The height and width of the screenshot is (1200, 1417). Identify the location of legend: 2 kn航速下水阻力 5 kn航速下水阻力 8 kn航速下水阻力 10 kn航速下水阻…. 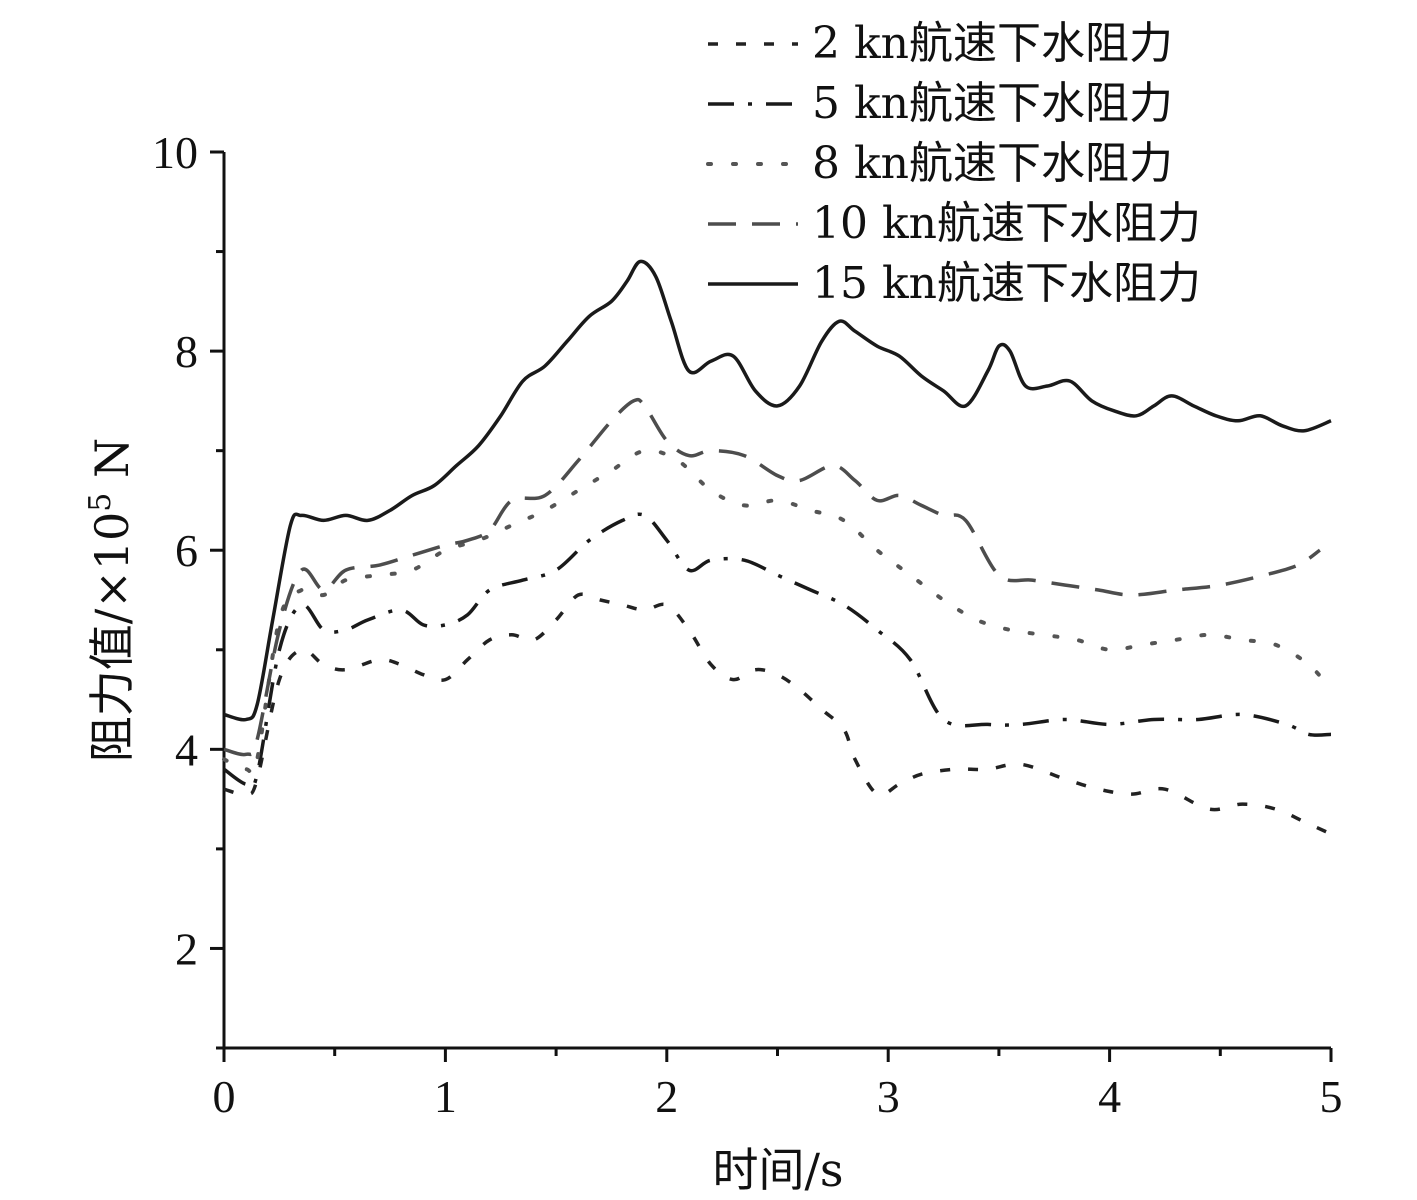
(953, 163).